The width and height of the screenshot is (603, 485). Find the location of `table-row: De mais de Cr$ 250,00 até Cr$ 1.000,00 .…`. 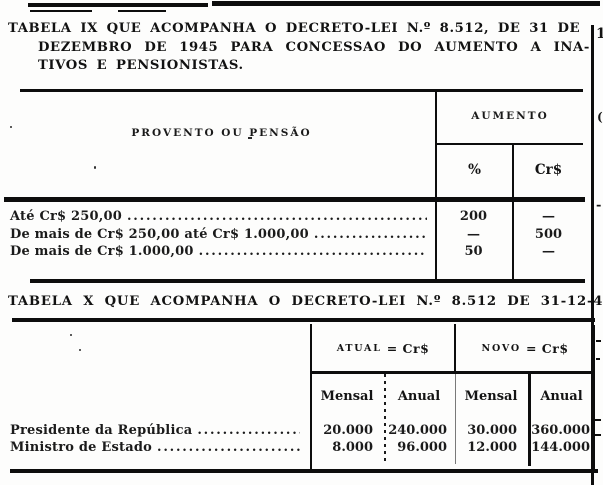

table-row: De mais de Cr$ 250,00 até Cr$ 1.000,00 .… is located at coordinates (296, 236).